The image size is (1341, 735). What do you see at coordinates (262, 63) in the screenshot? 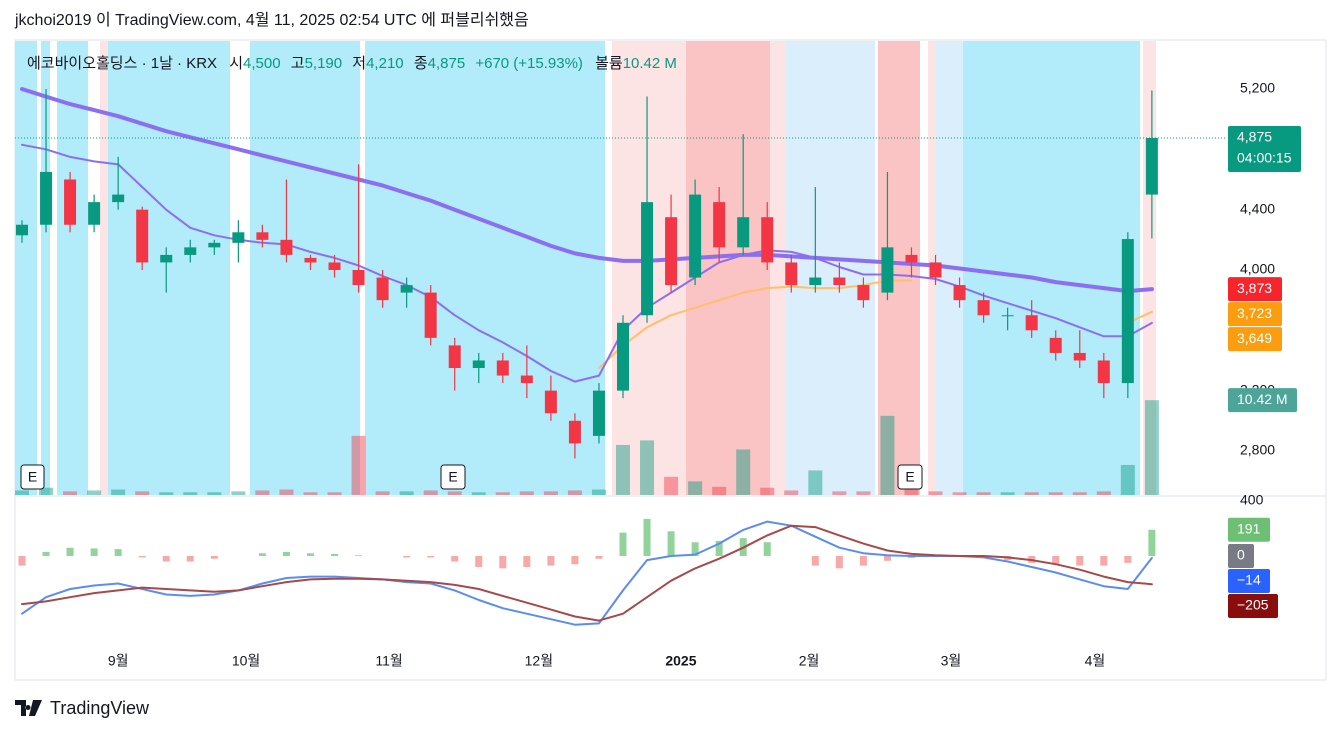
I see `ohlc-value: 4,500` at bounding box center [262, 63].